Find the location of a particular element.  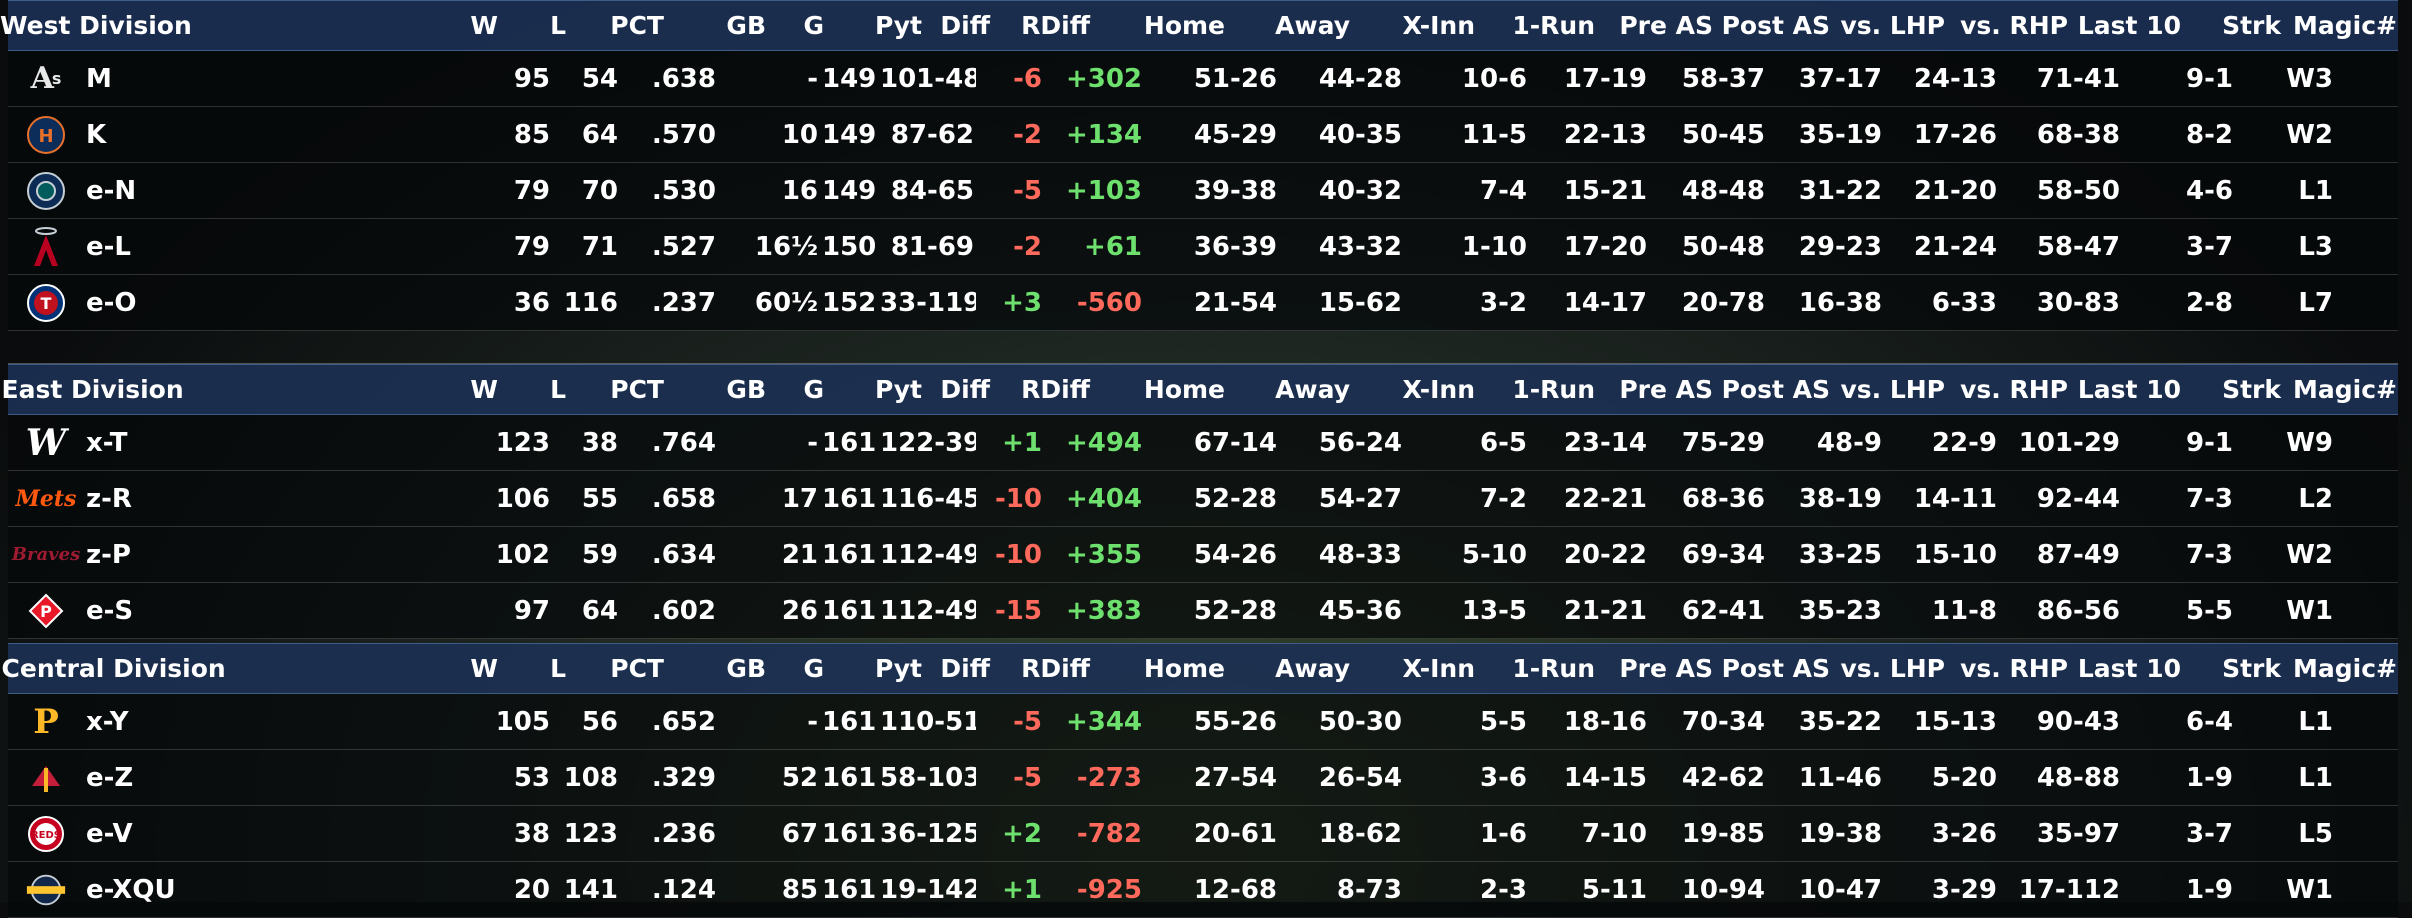

team-name: e-N is located at coordinates (111, 190).